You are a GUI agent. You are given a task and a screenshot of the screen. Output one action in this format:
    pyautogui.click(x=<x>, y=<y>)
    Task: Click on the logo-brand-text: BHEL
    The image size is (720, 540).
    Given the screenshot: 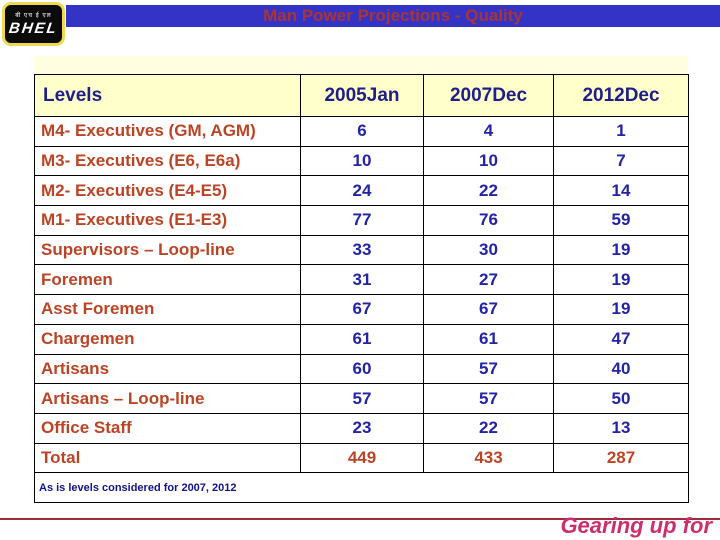 What is the action you would take?
    pyautogui.click(x=33, y=28)
    